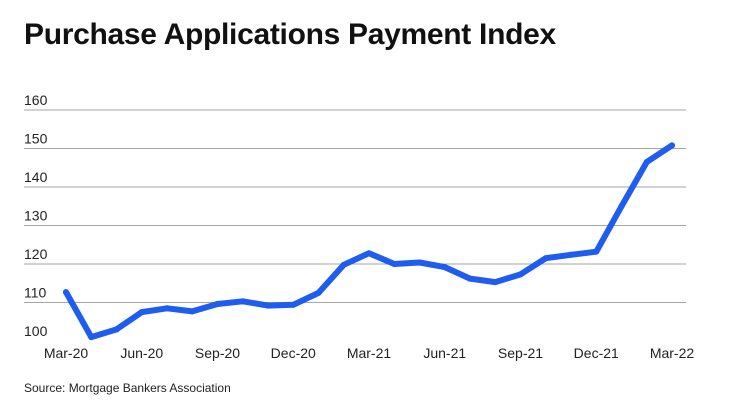 This screenshot has width=740, height=416. I want to click on y-tick-label: 140, so click(36, 177).